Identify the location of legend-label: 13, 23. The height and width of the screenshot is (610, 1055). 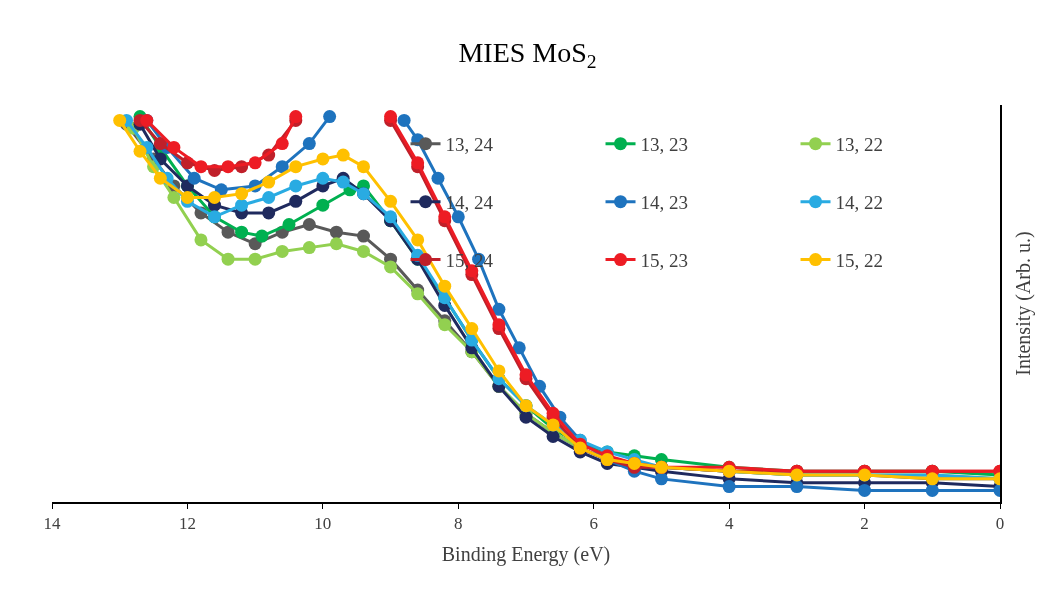
(664, 145).